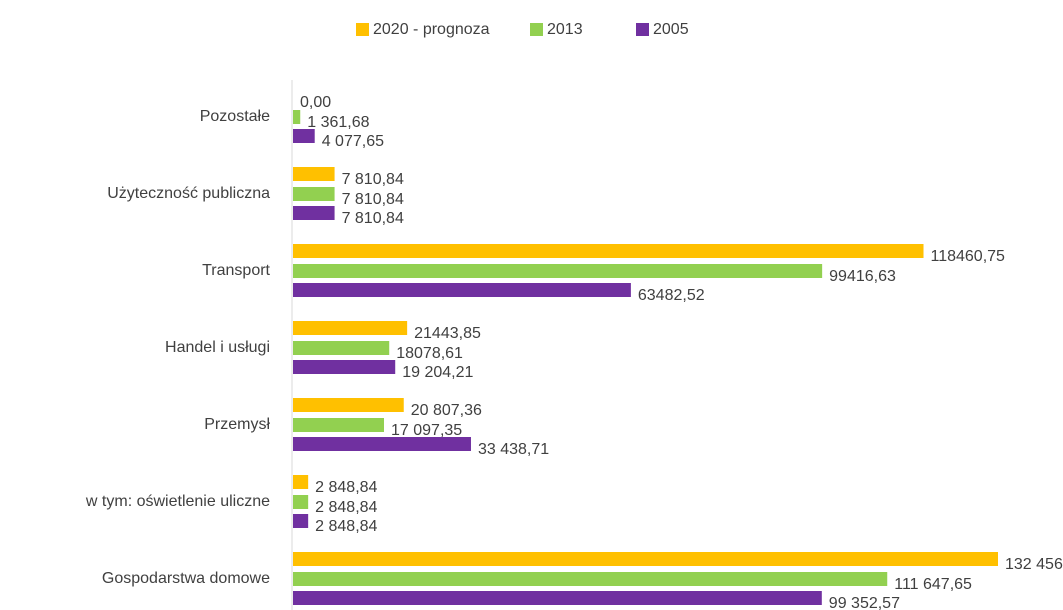 Image resolution: width=1063 pixels, height=610 pixels. What do you see at coordinates (671, 295) in the screenshot?
I see `value-label: 63482,52` at bounding box center [671, 295].